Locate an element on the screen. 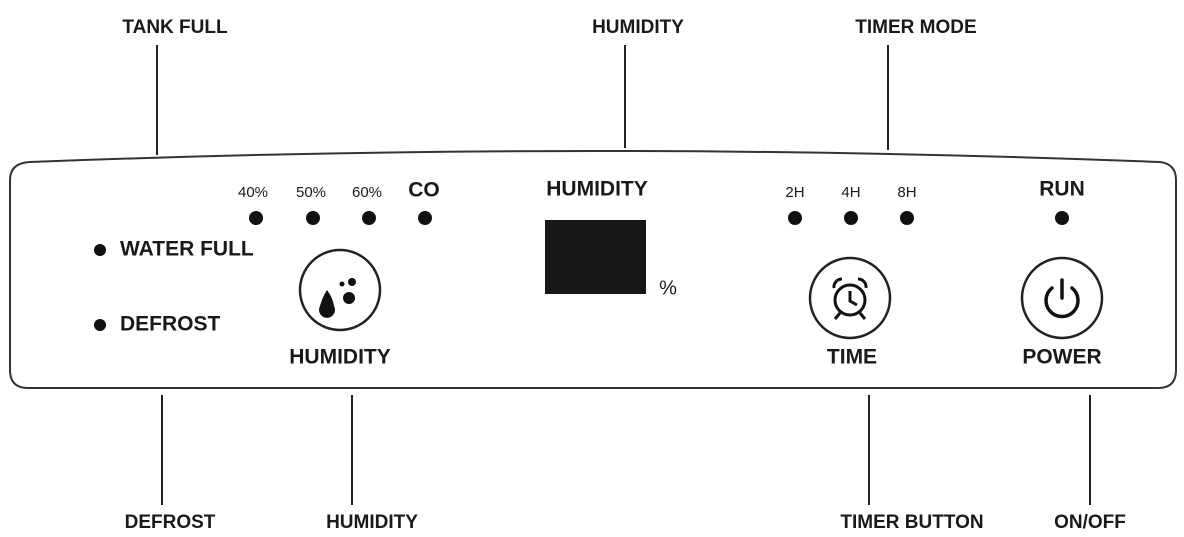 The width and height of the screenshot is (1184, 537). callout-label: TANK FULL is located at coordinates (175, 27).